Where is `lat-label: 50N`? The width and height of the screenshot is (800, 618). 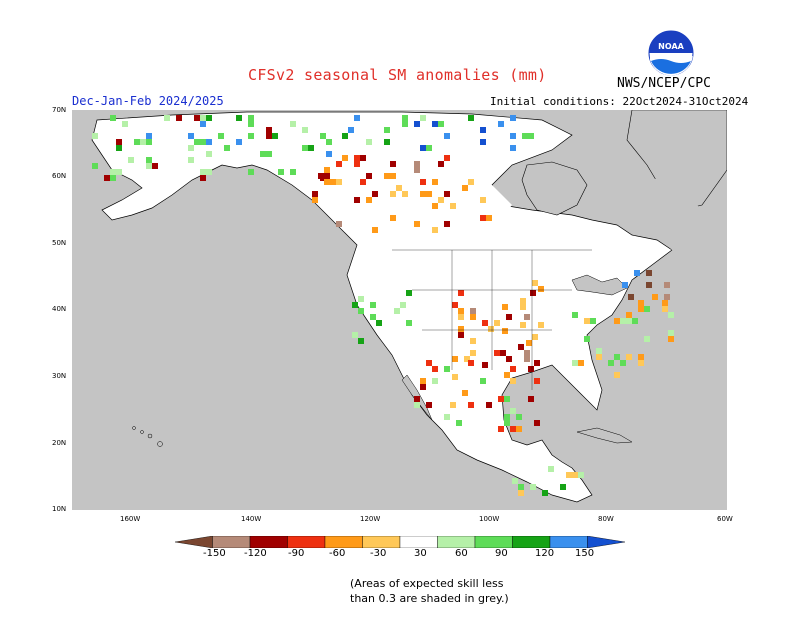
lat-label: 50N is located at coordinates (59, 243).